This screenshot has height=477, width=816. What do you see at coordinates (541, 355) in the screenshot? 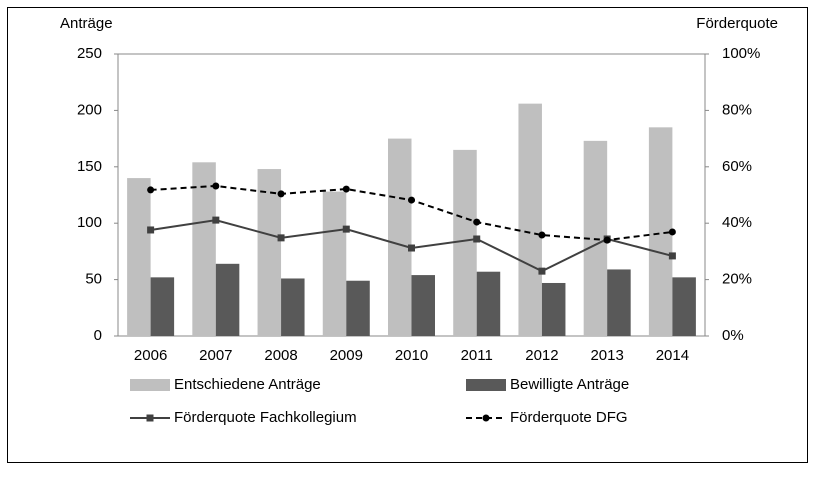
I see `x-tick-label: 2012` at bounding box center [541, 355].